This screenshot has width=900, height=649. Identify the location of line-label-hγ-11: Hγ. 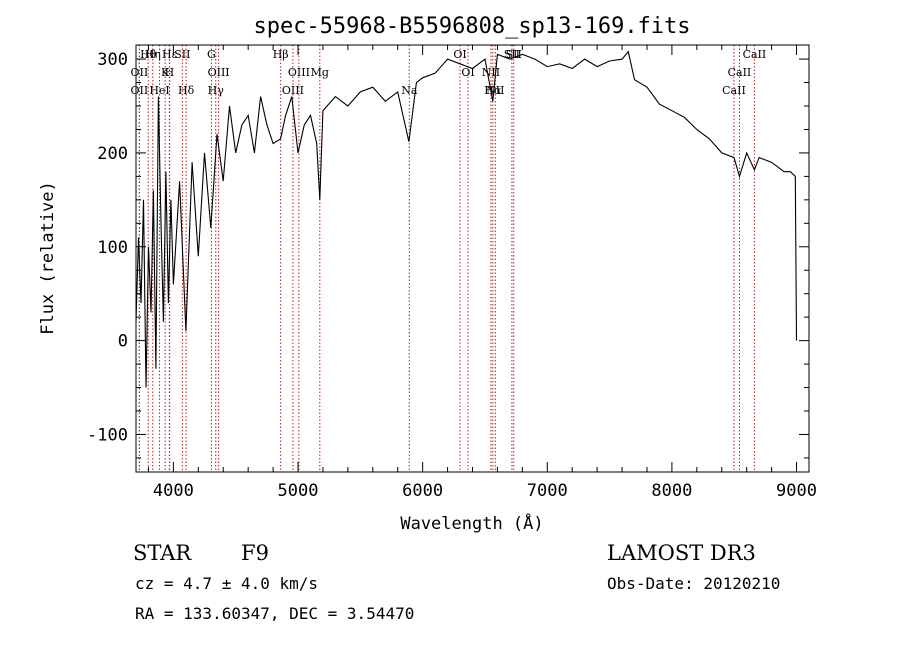
(216, 90).